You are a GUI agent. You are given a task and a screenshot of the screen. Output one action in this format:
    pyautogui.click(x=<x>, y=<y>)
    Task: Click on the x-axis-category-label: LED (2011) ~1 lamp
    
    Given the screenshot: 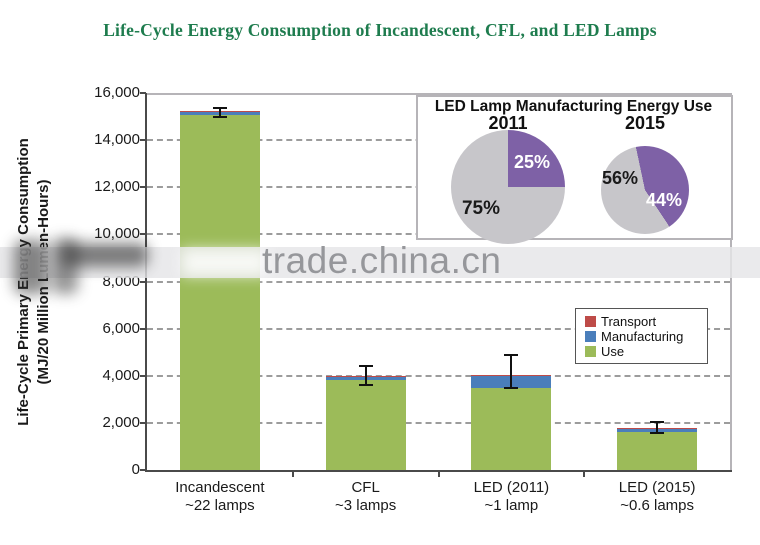 What is the action you would take?
    pyautogui.click(x=511, y=497)
    